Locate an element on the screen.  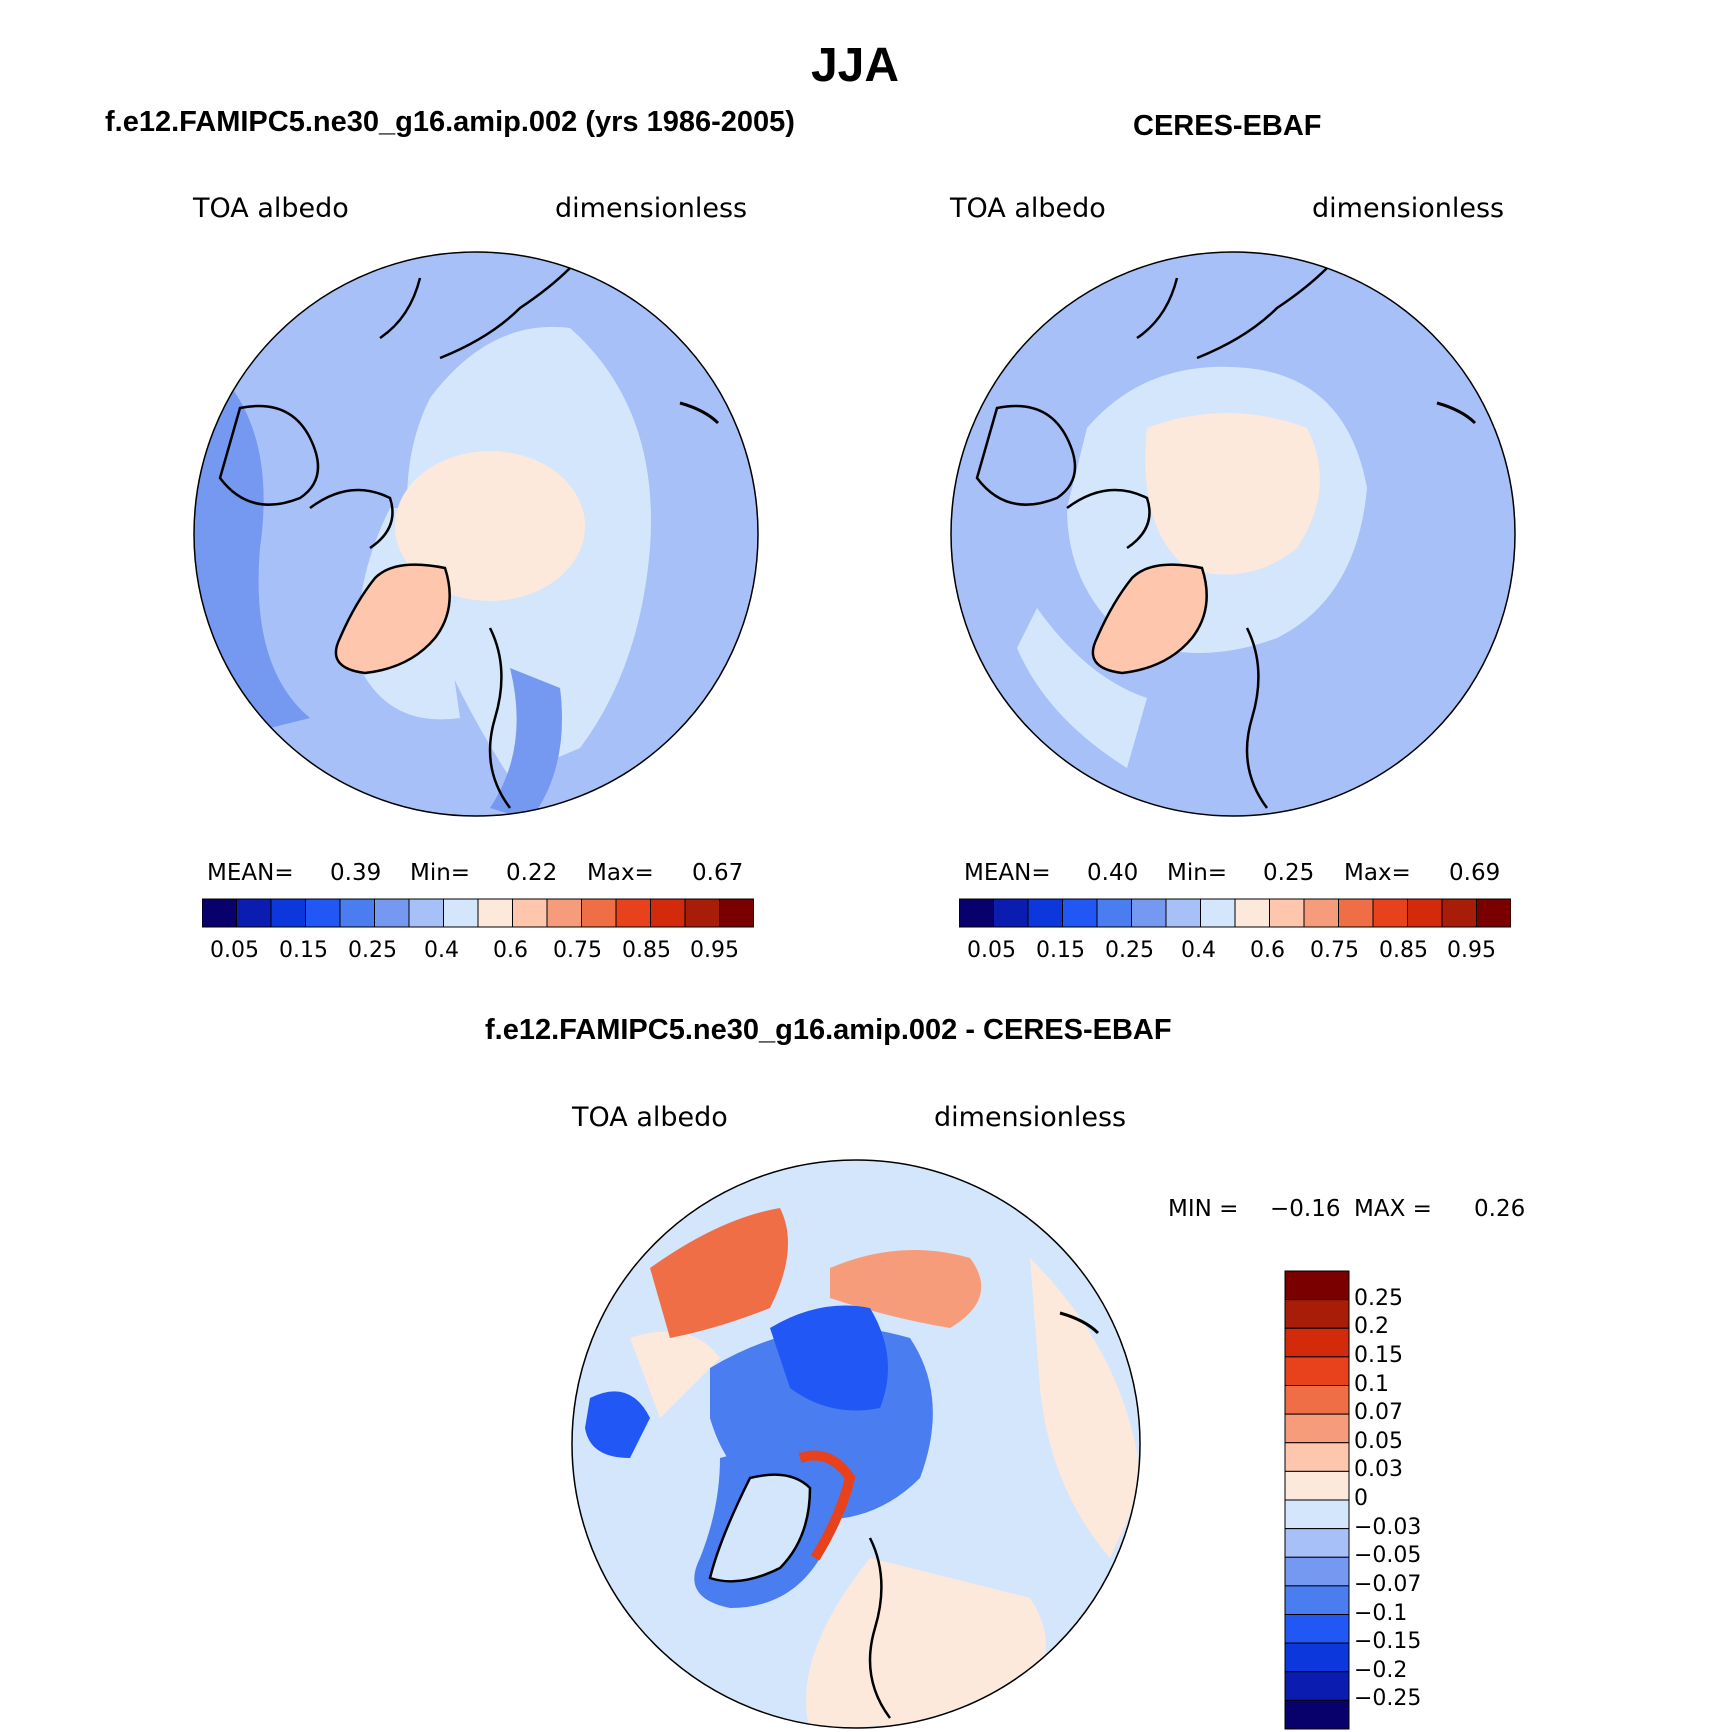
diff-pacific-positive is located at coordinates (1085, 1408).